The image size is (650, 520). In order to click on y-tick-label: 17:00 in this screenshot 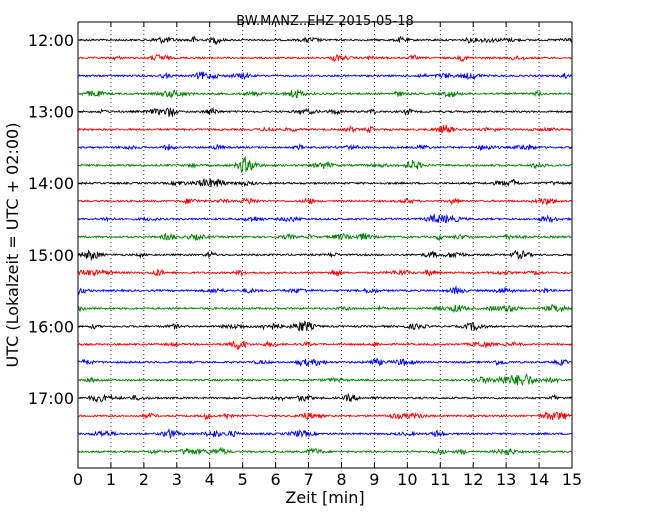, I will do `click(51, 398)`.